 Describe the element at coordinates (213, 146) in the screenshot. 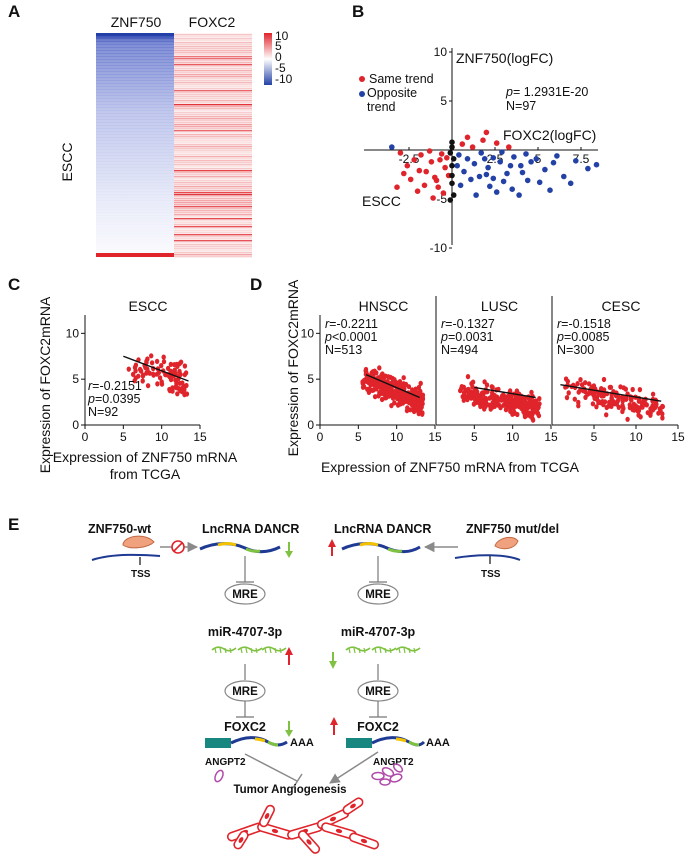

I see `heatmap-foxc2-stripes` at that location.